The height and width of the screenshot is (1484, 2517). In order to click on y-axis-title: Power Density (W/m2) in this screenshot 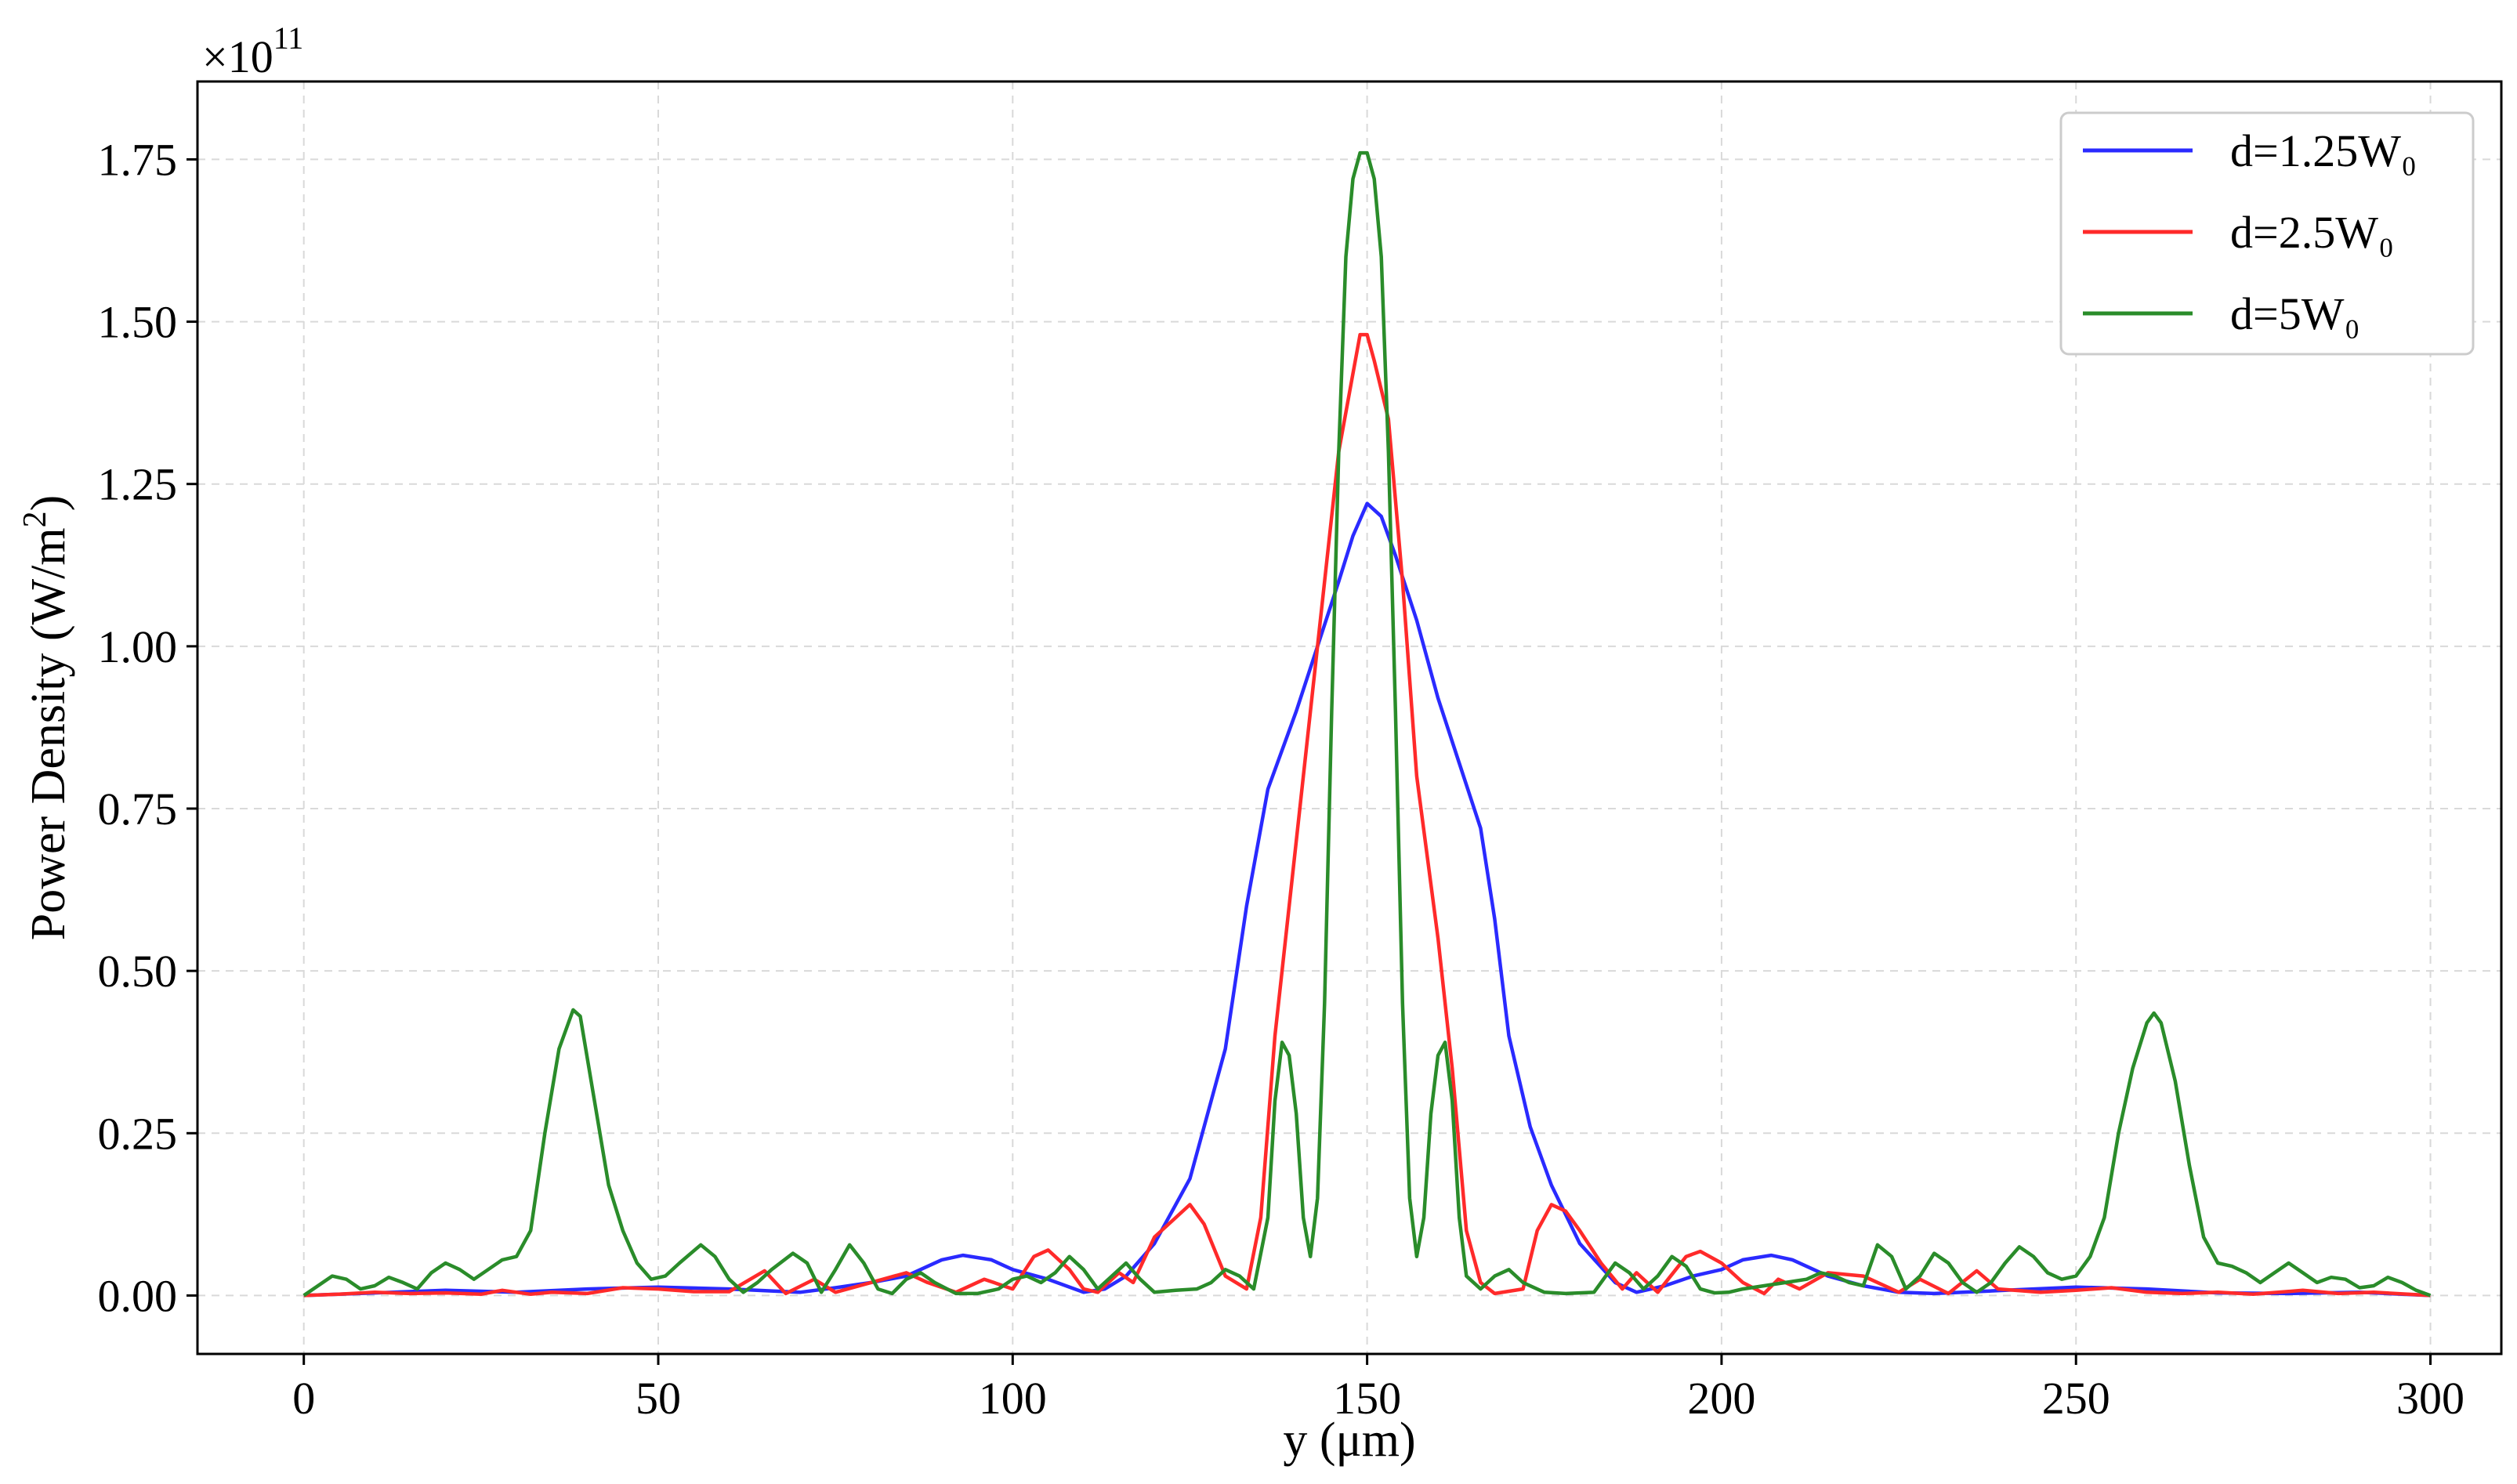, I will do `click(46, 718)`.